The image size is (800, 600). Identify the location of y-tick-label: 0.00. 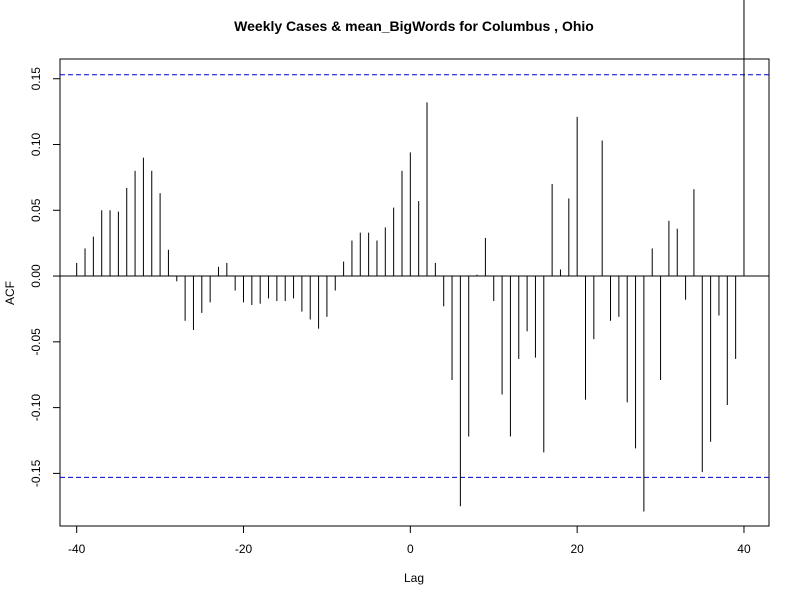
(36, 276).